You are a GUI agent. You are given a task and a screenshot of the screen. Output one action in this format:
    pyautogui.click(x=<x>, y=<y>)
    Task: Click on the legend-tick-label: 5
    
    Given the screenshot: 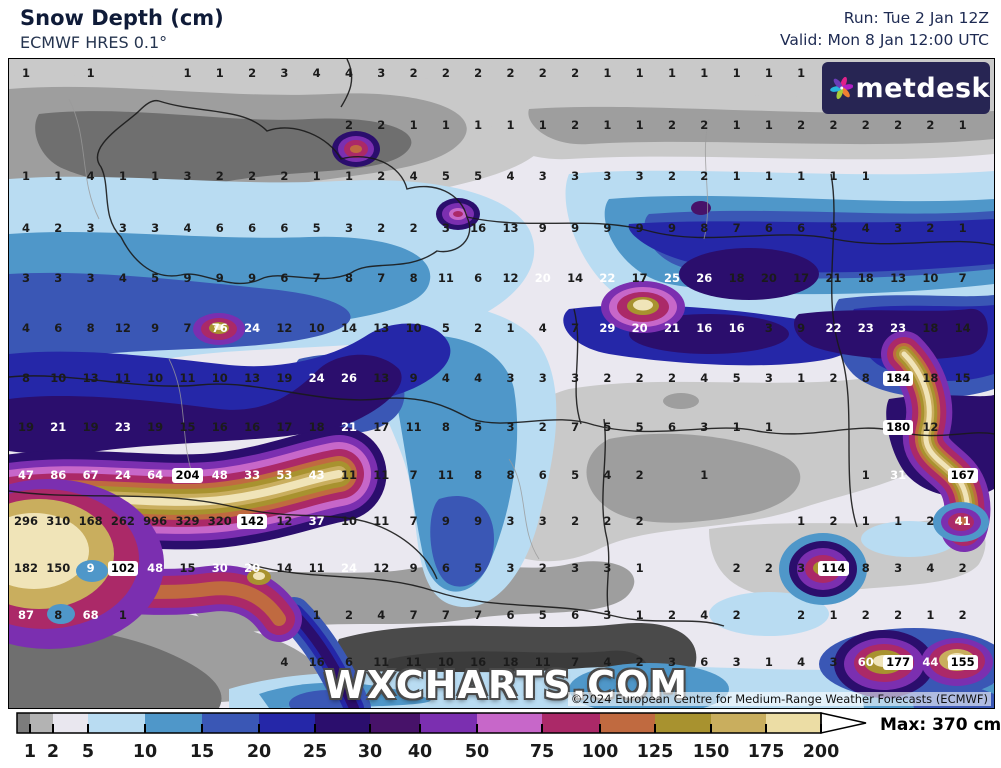 What is the action you would take?
    pyautogui.click(x=88, y=752)
    